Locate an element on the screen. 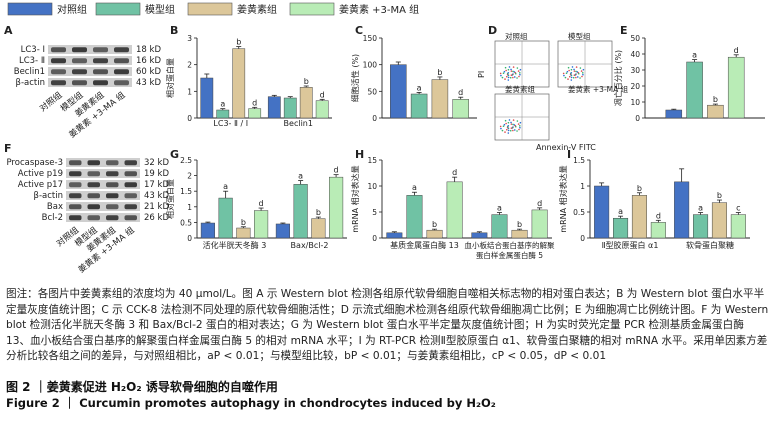 This screenshot has width=777, height=430. blot-kda-label: 32 kD is located at coordinates (156, 163).